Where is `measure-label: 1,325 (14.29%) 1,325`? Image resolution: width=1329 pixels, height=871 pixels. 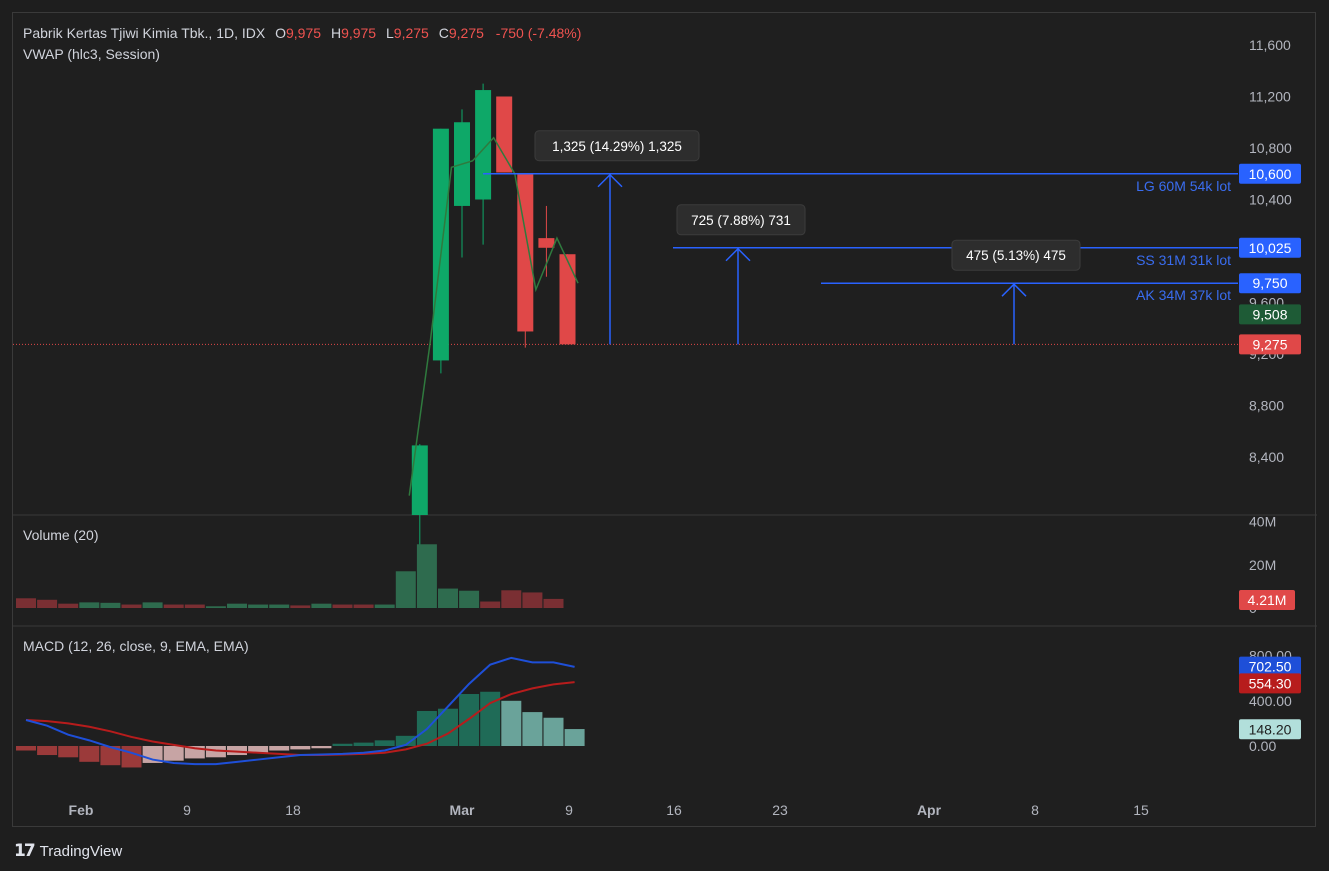
measure-label: 1,325 (14.29%) 1,325 is located at coordinates (617, 146).